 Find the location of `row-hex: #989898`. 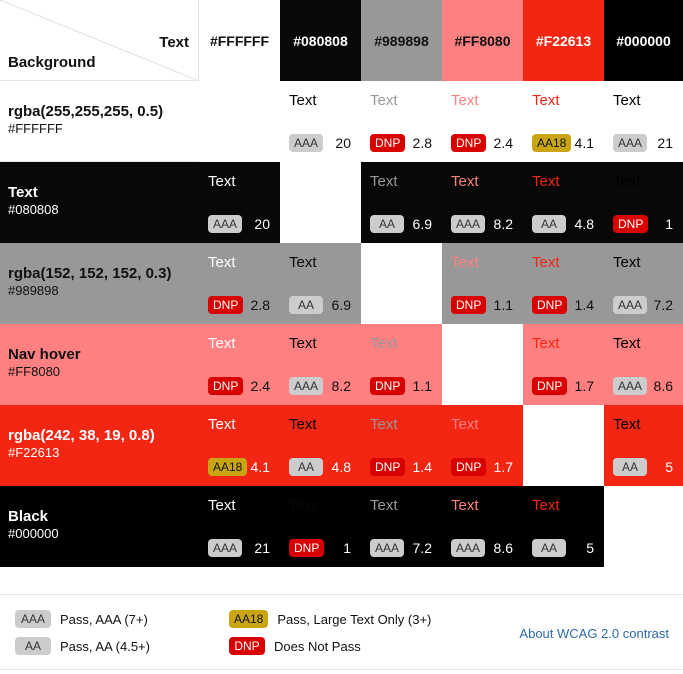

row-hex: #989898 is located at coordinates (33, 290).